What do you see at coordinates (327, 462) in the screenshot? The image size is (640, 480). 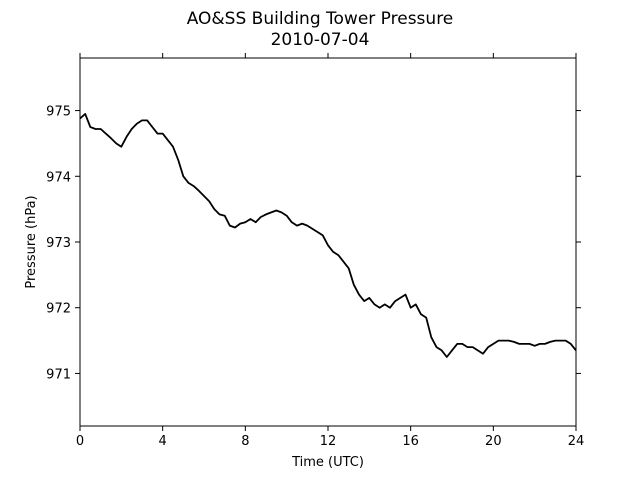 I see `x-axis-label: Time (UTC)` at bounding box center [327, 462].